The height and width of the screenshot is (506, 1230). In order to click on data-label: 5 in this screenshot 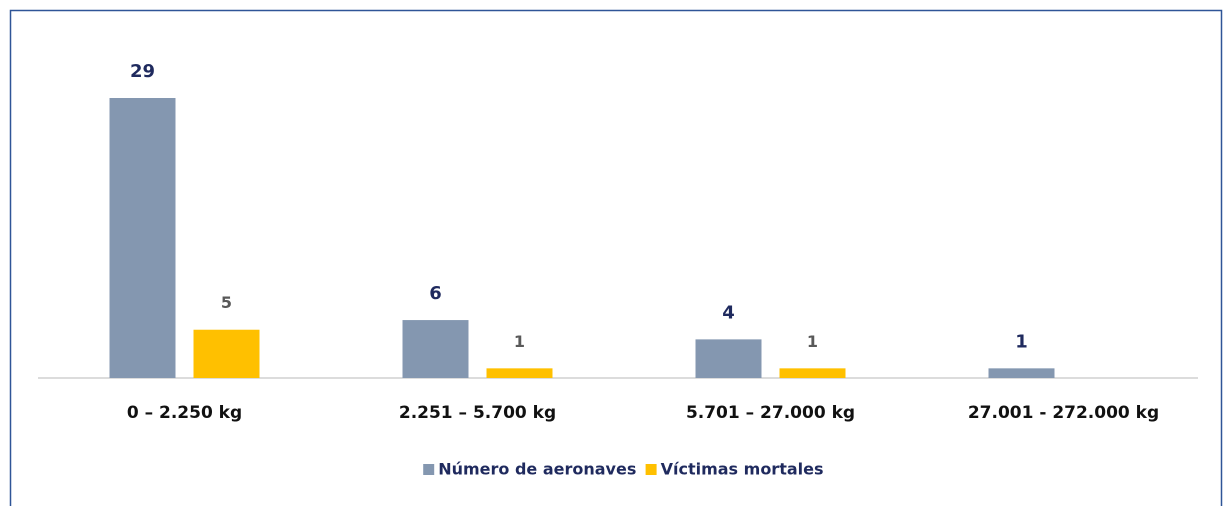, I will do `click(226, 302)`.